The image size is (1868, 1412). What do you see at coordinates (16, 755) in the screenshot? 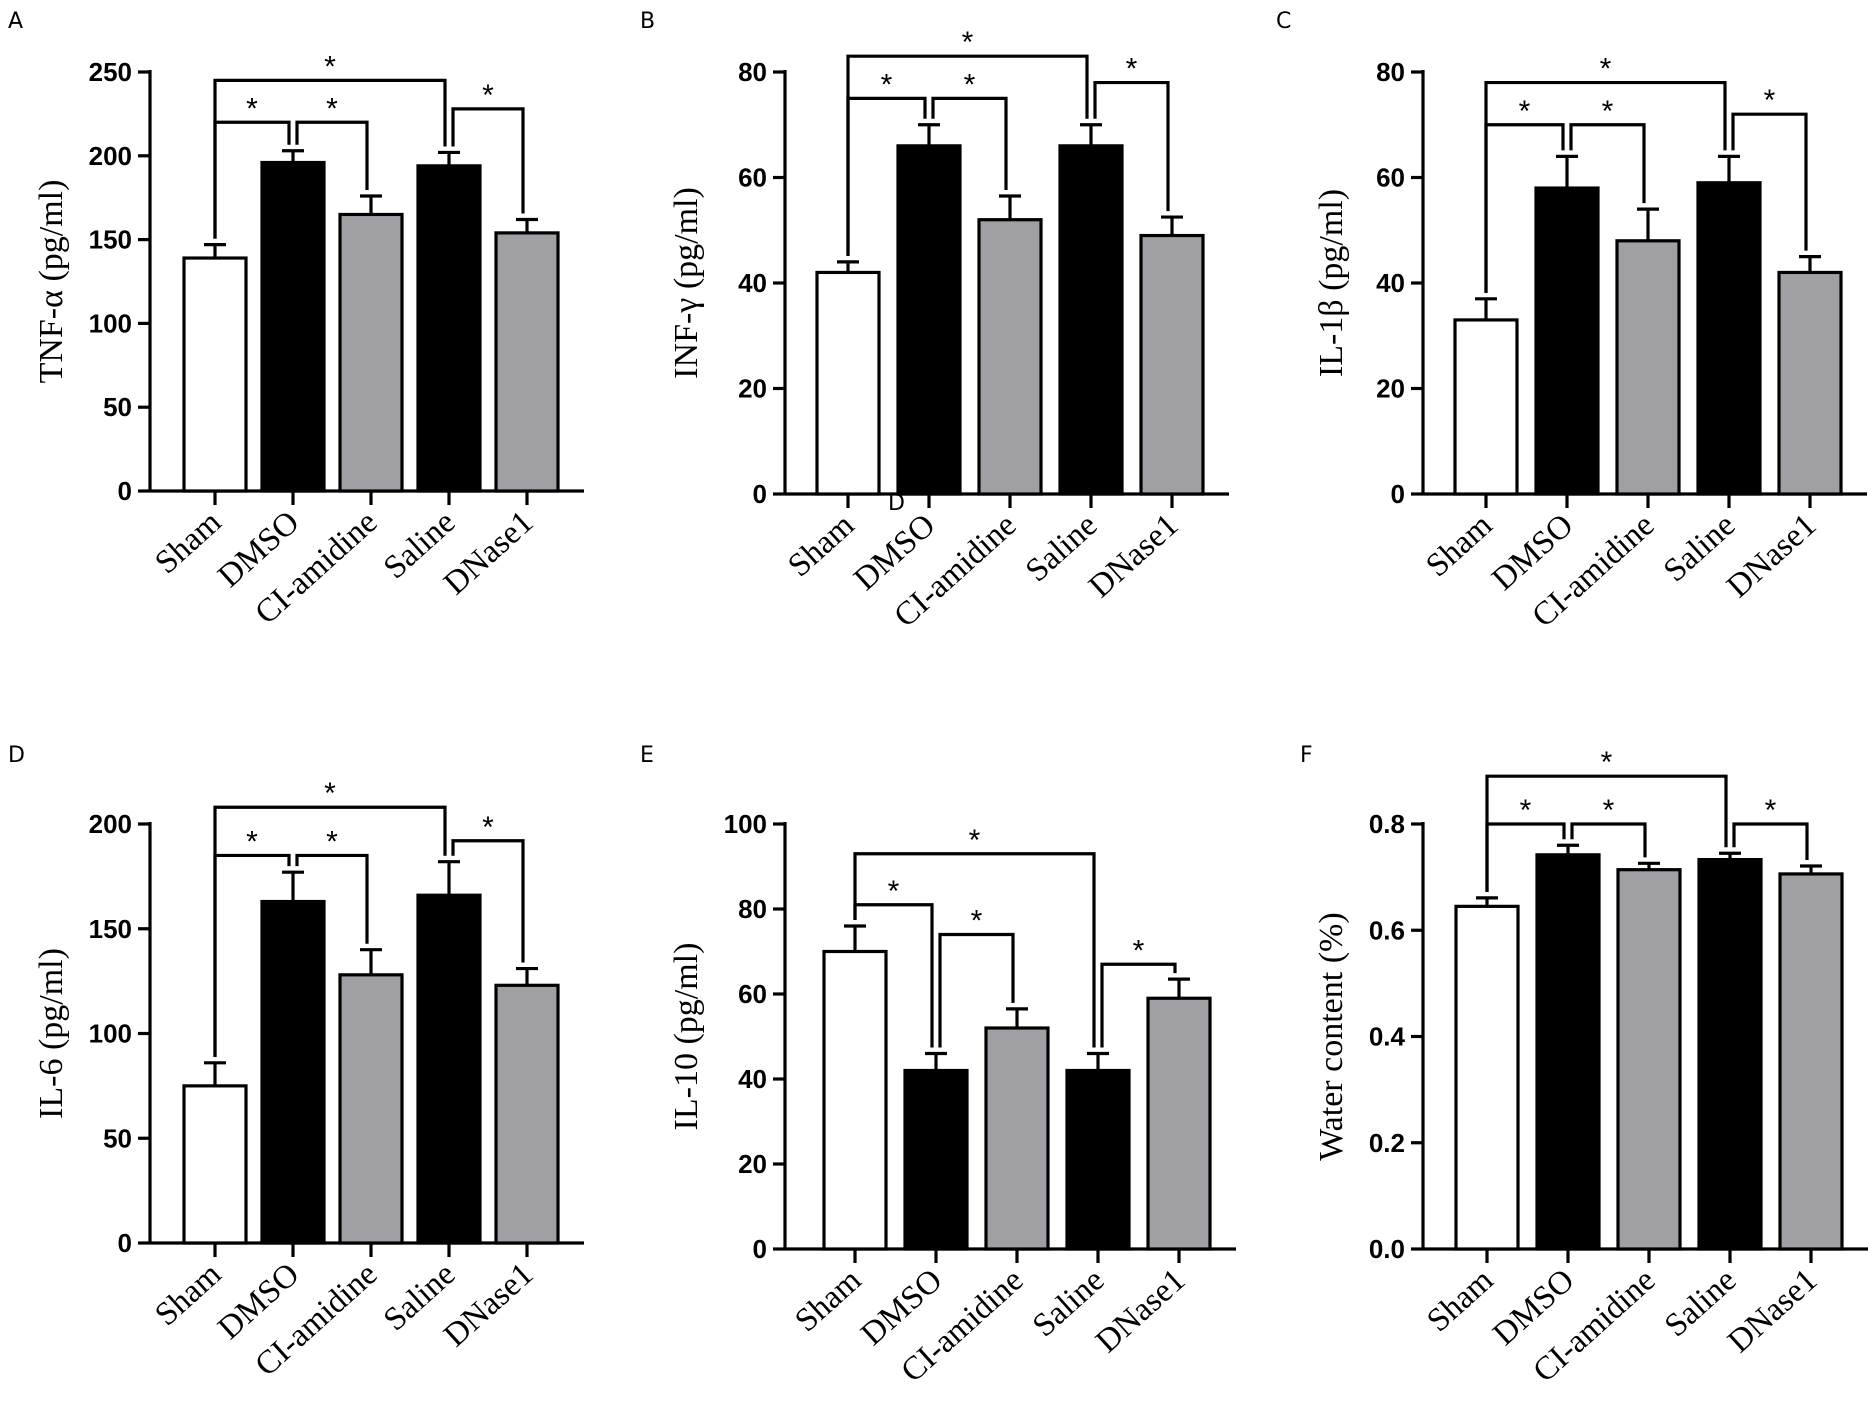
I see `panel-letter-D: D` at bounding box center [16, 755].